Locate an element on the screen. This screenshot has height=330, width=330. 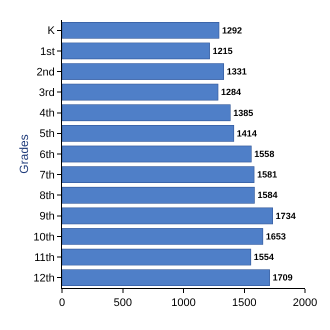
y-tick-label: 4th is located at coordinates (47, 114).